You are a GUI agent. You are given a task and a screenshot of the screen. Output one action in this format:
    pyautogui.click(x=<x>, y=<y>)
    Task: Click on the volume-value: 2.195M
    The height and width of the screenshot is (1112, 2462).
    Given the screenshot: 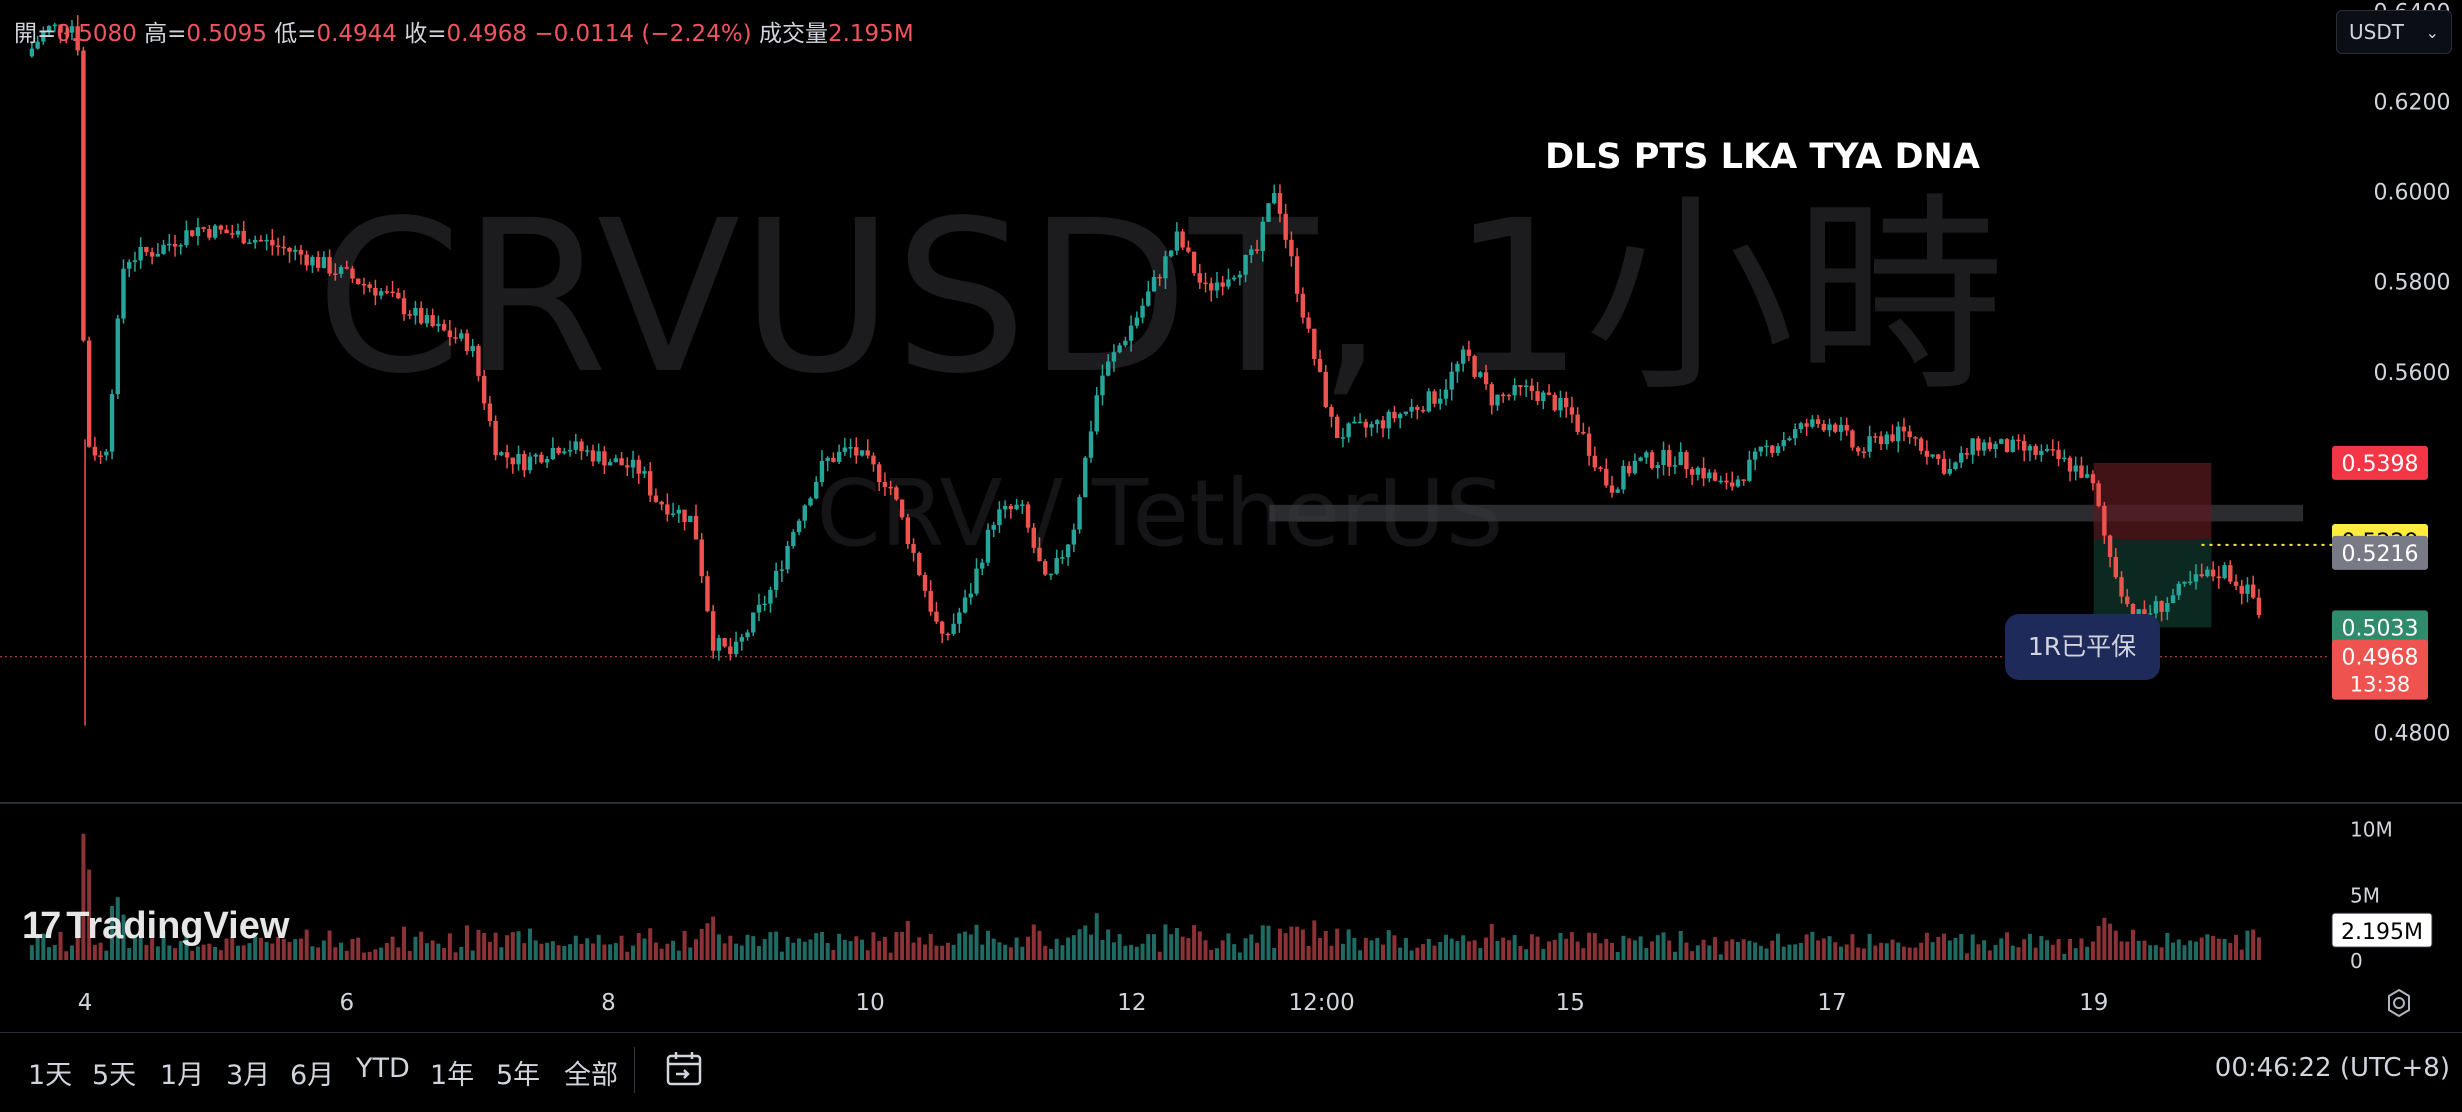 What is the action you would take?
    pyautogui.click(x=870, y=34)
    